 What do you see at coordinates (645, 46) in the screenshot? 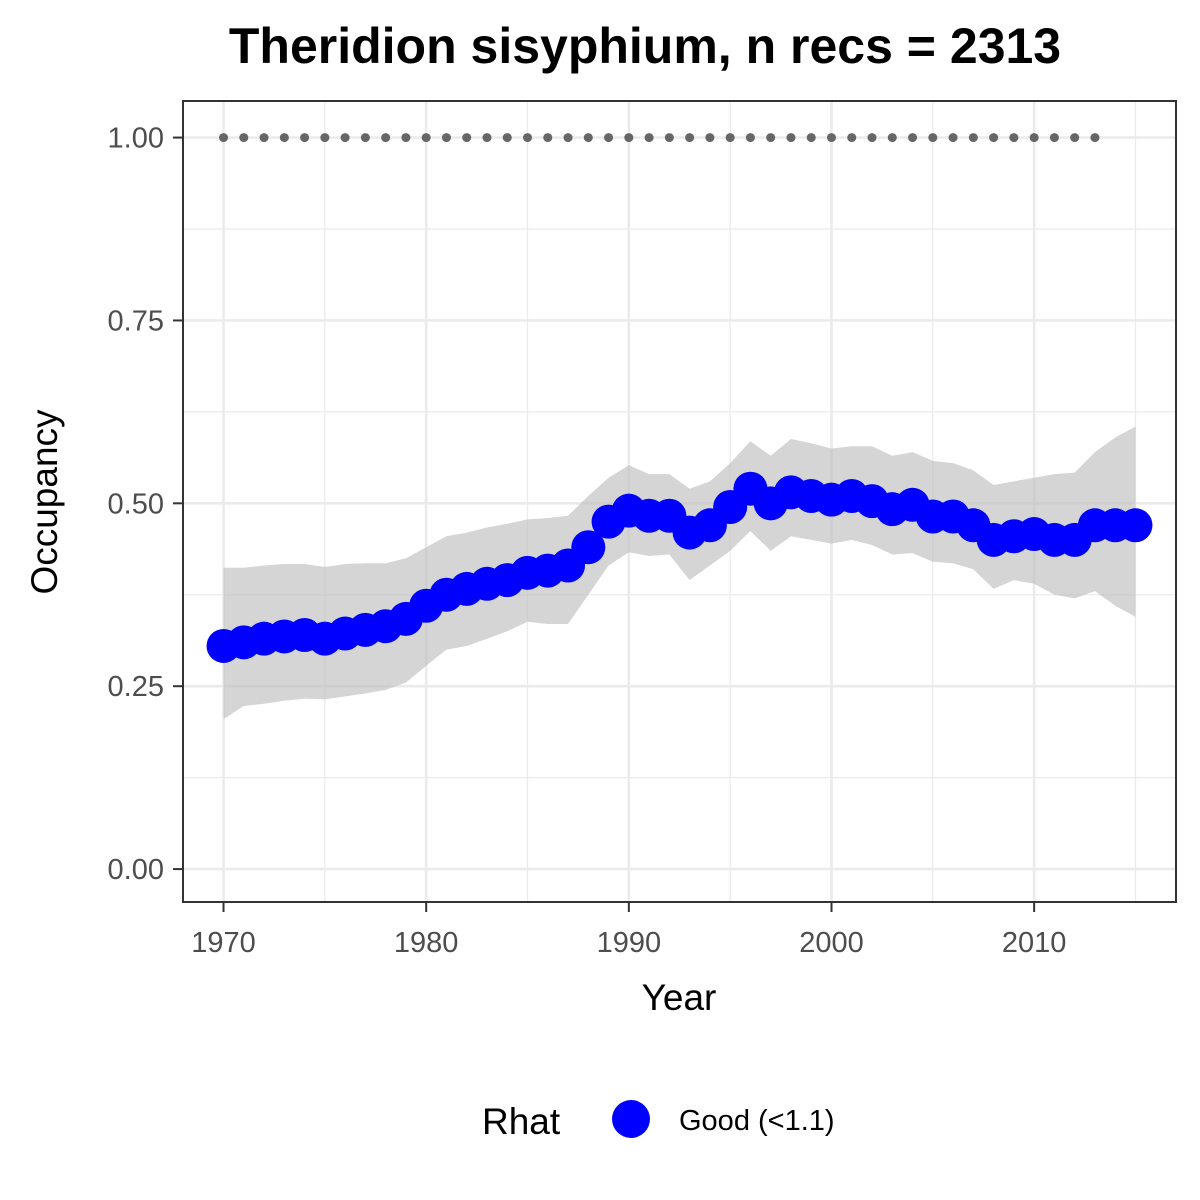
I see `chart-title: Theridion sisyphium, n recs = 2313` at bounding box center [645, 46].